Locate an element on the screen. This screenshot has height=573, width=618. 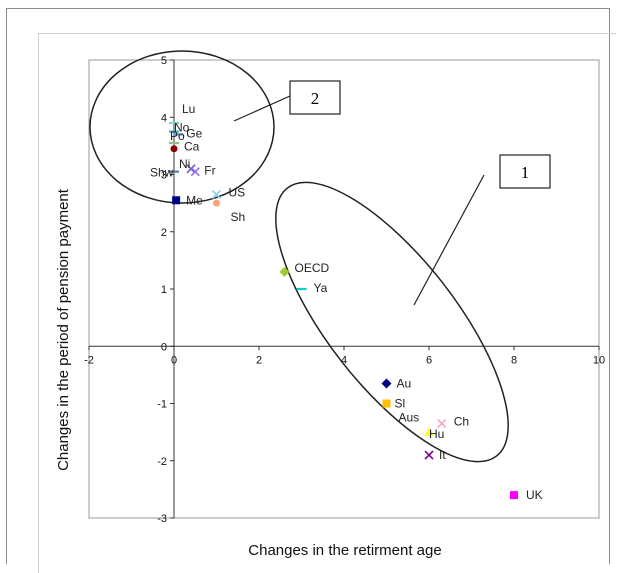
point-fr is located at coordinates (195, 172).